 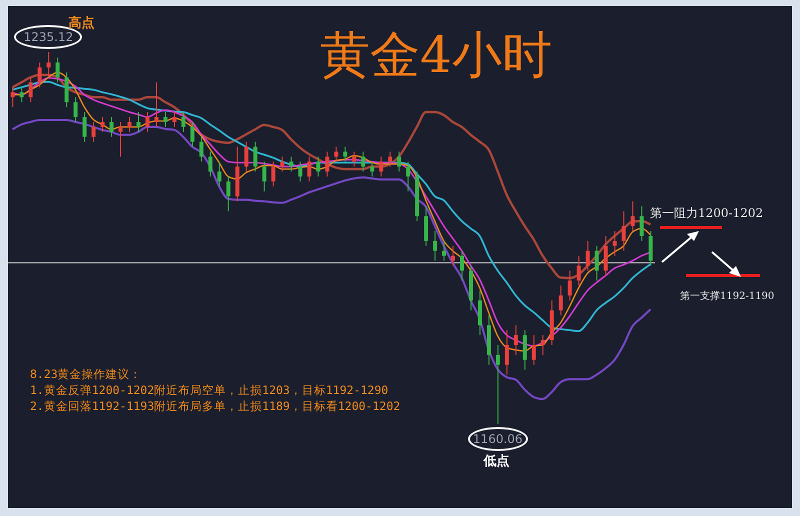 I want to click on annotation: 2.黄金回落1192-1193附近布局多单，止损1189，目标看1200-1202, so click(x=215, y=406).